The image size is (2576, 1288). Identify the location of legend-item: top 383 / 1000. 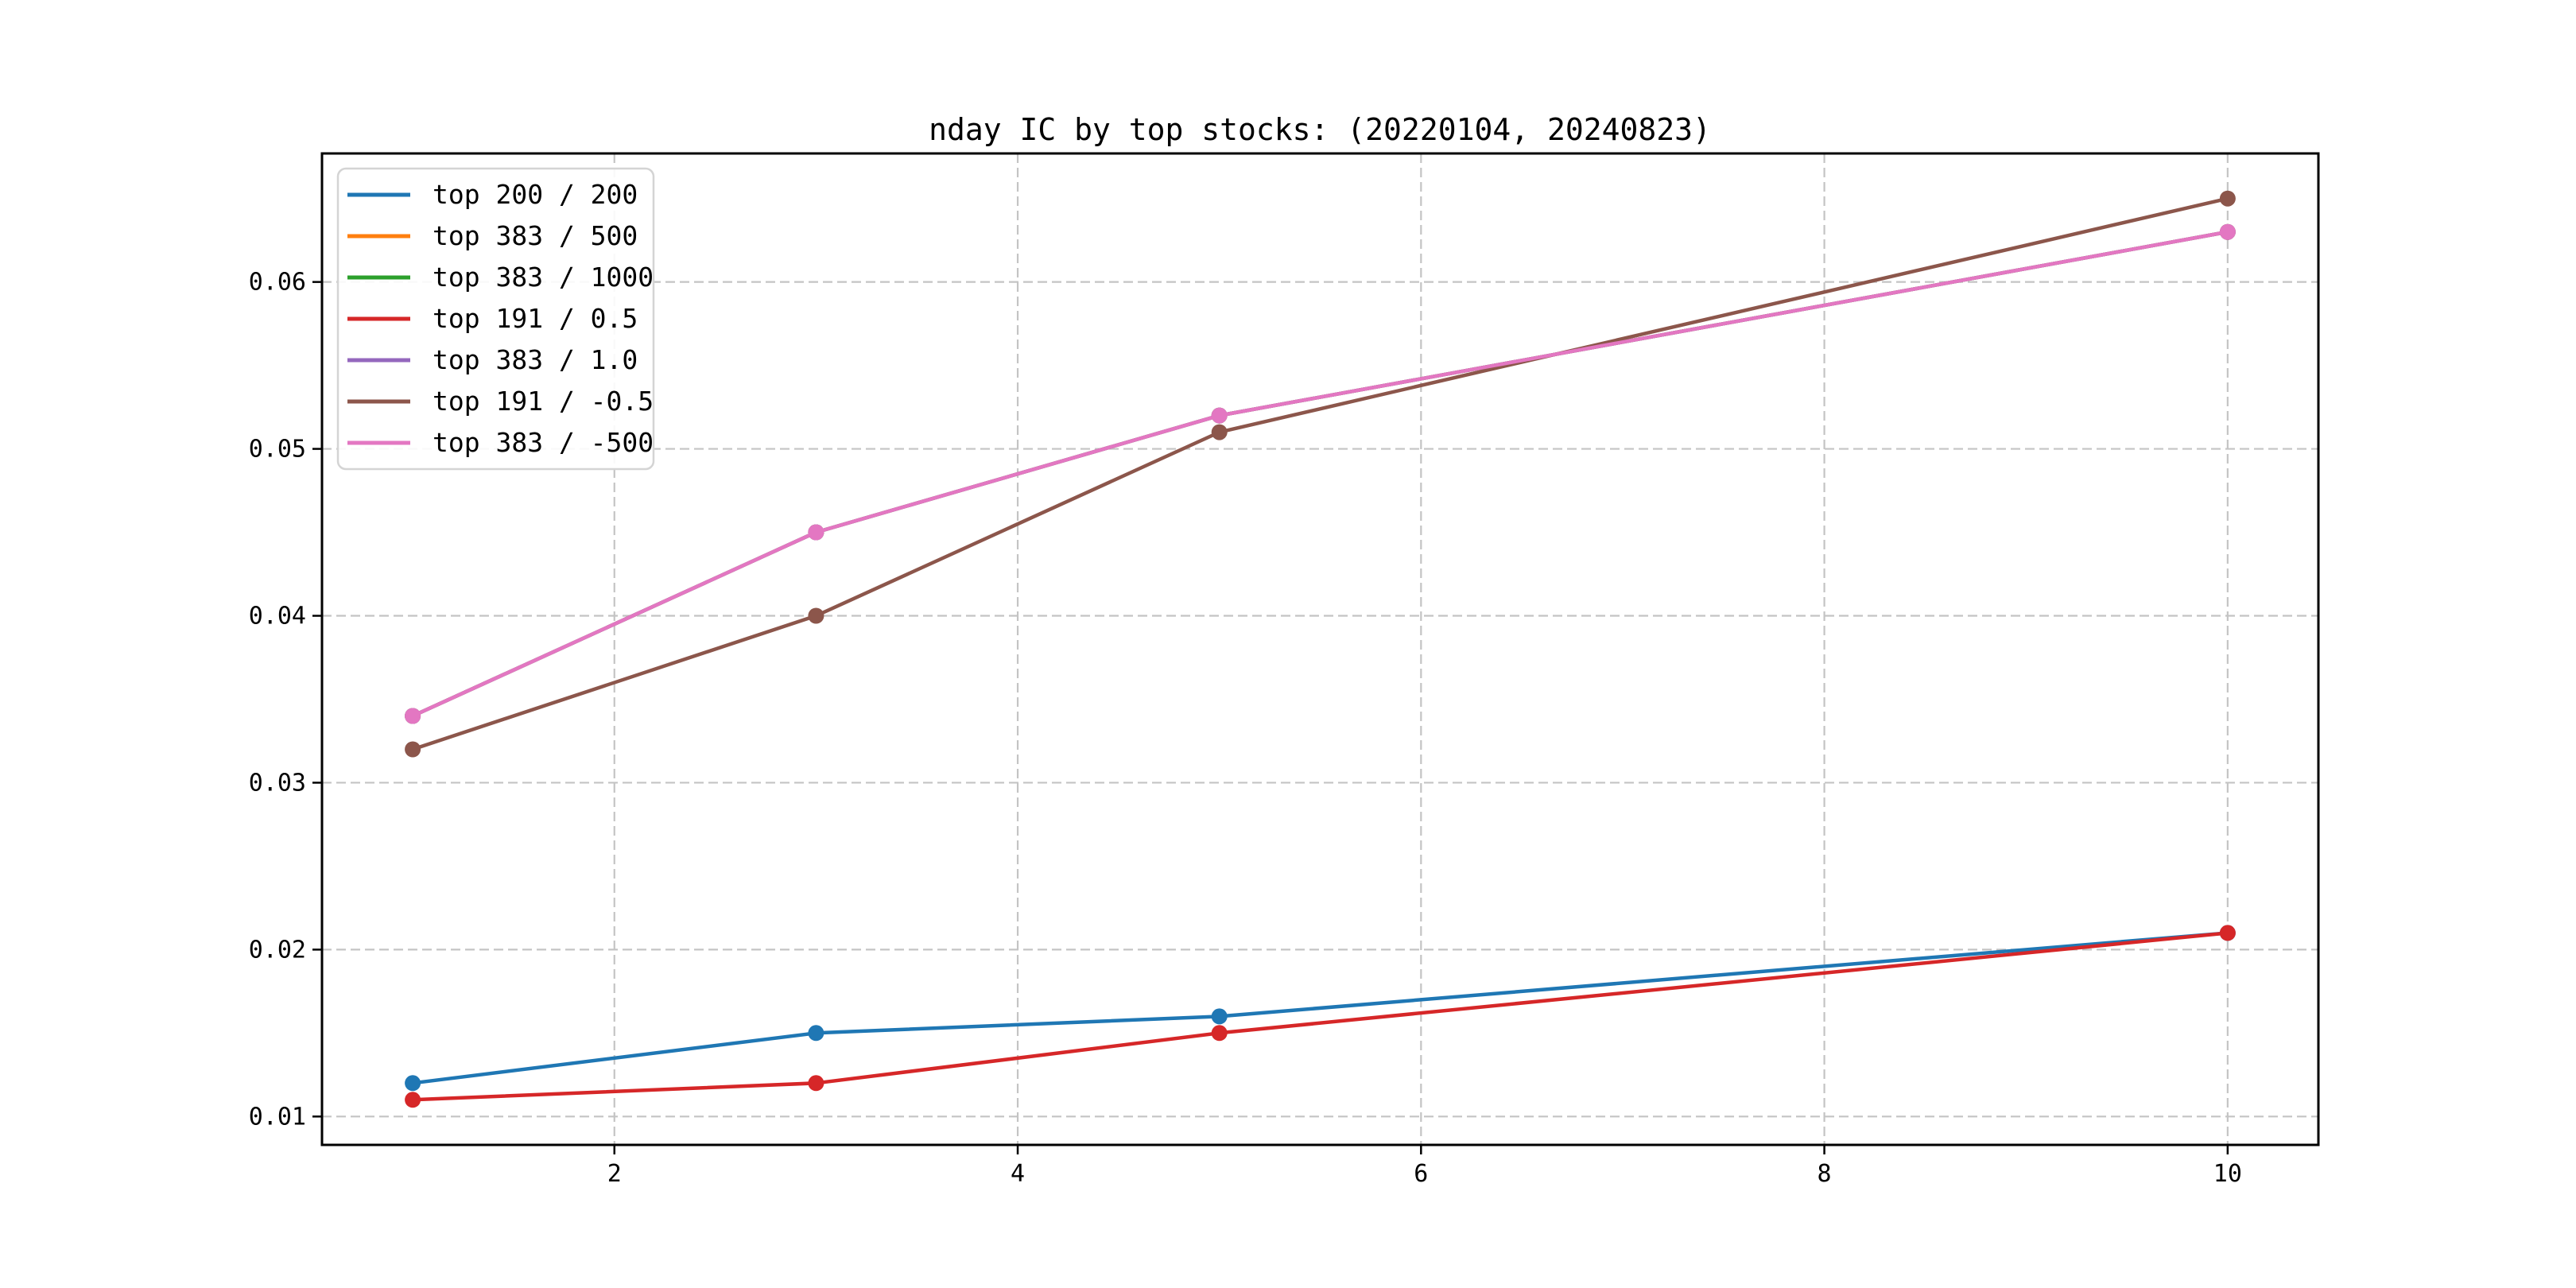
(501, 277).